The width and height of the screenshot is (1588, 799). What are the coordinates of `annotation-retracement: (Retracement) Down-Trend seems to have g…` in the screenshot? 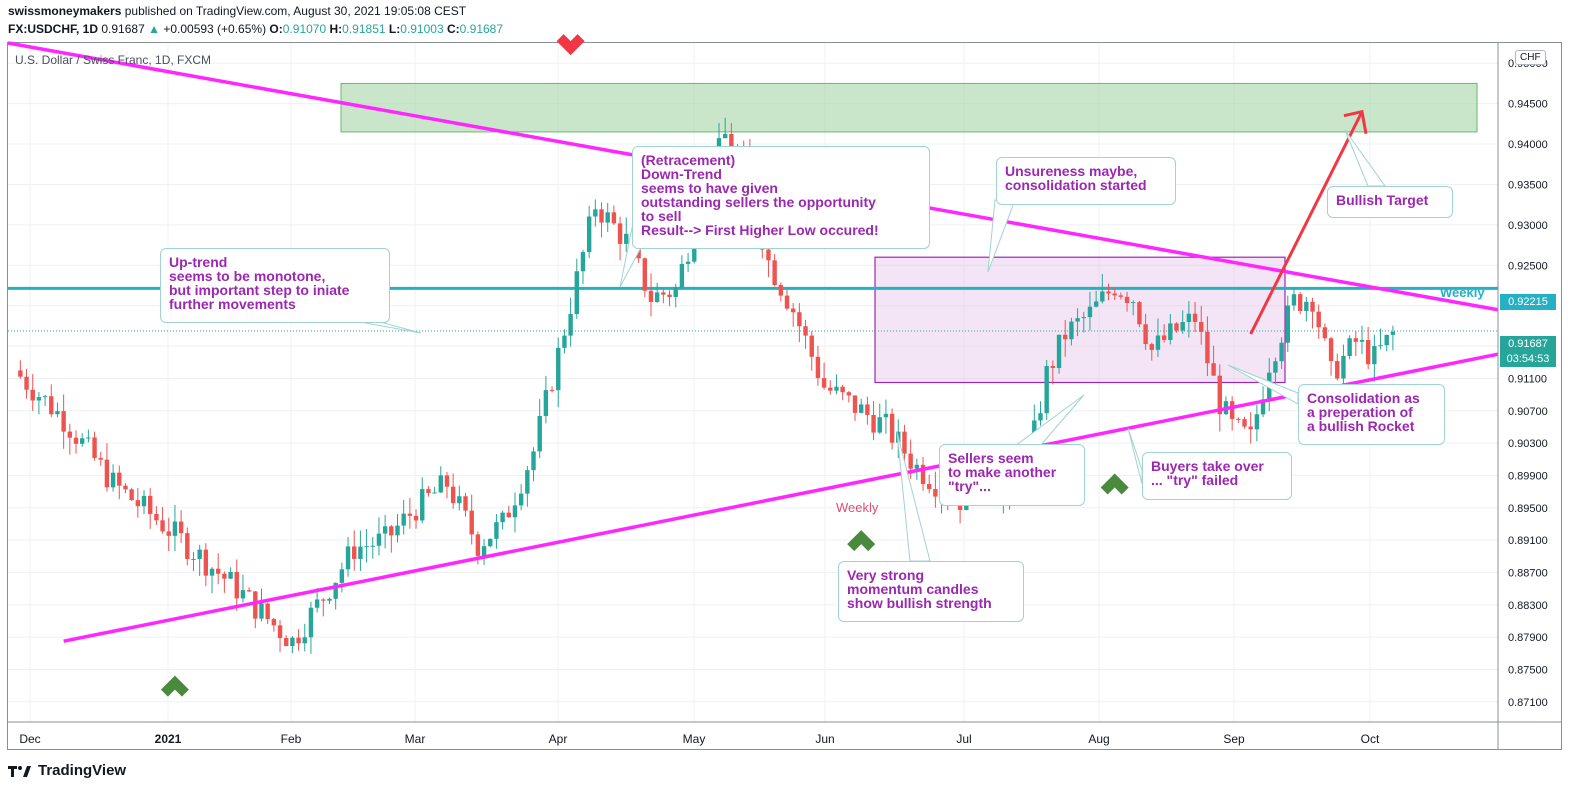 It's located at (781, 197).